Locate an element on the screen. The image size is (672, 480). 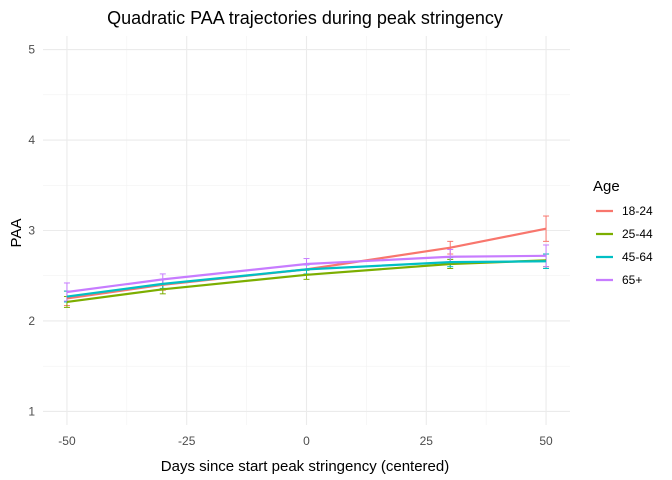
legend-item: 18-24 is located at coordinates (624, 211).